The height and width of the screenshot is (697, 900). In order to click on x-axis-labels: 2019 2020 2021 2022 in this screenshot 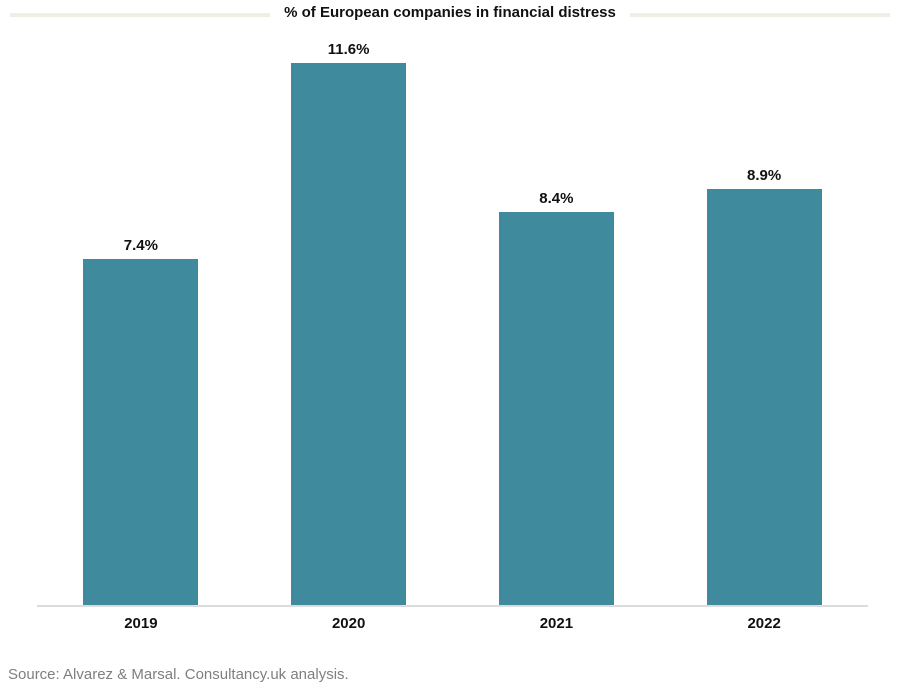, I will do `click(452, 623)`.